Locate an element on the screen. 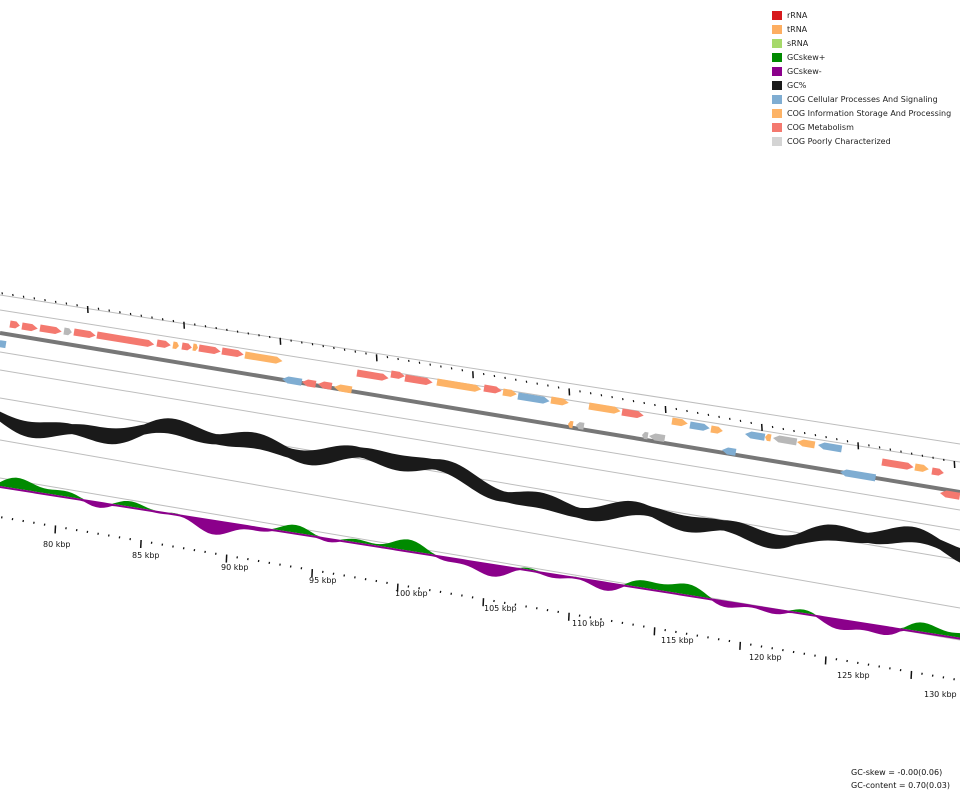 The image size is (960, 800). legend-item-cog-information: COG Information Storage And Processing is located at coordinates (861, 113).